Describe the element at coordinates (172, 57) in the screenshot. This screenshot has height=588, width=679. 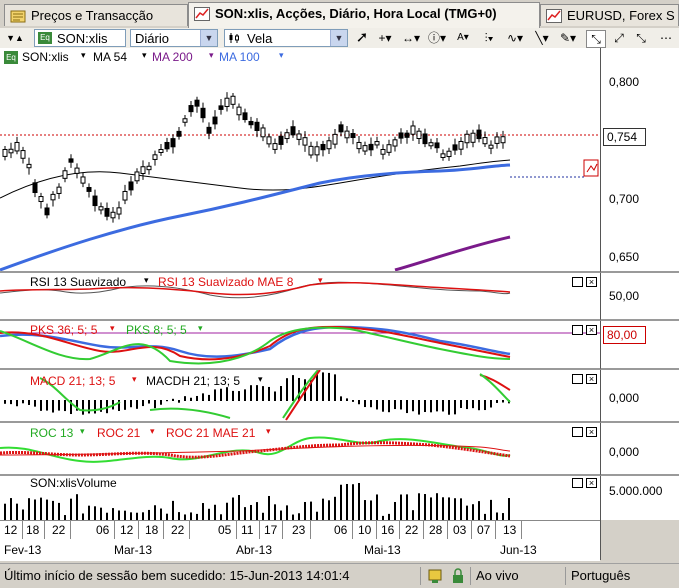
I see `ma200-label: MA 200` at that location.